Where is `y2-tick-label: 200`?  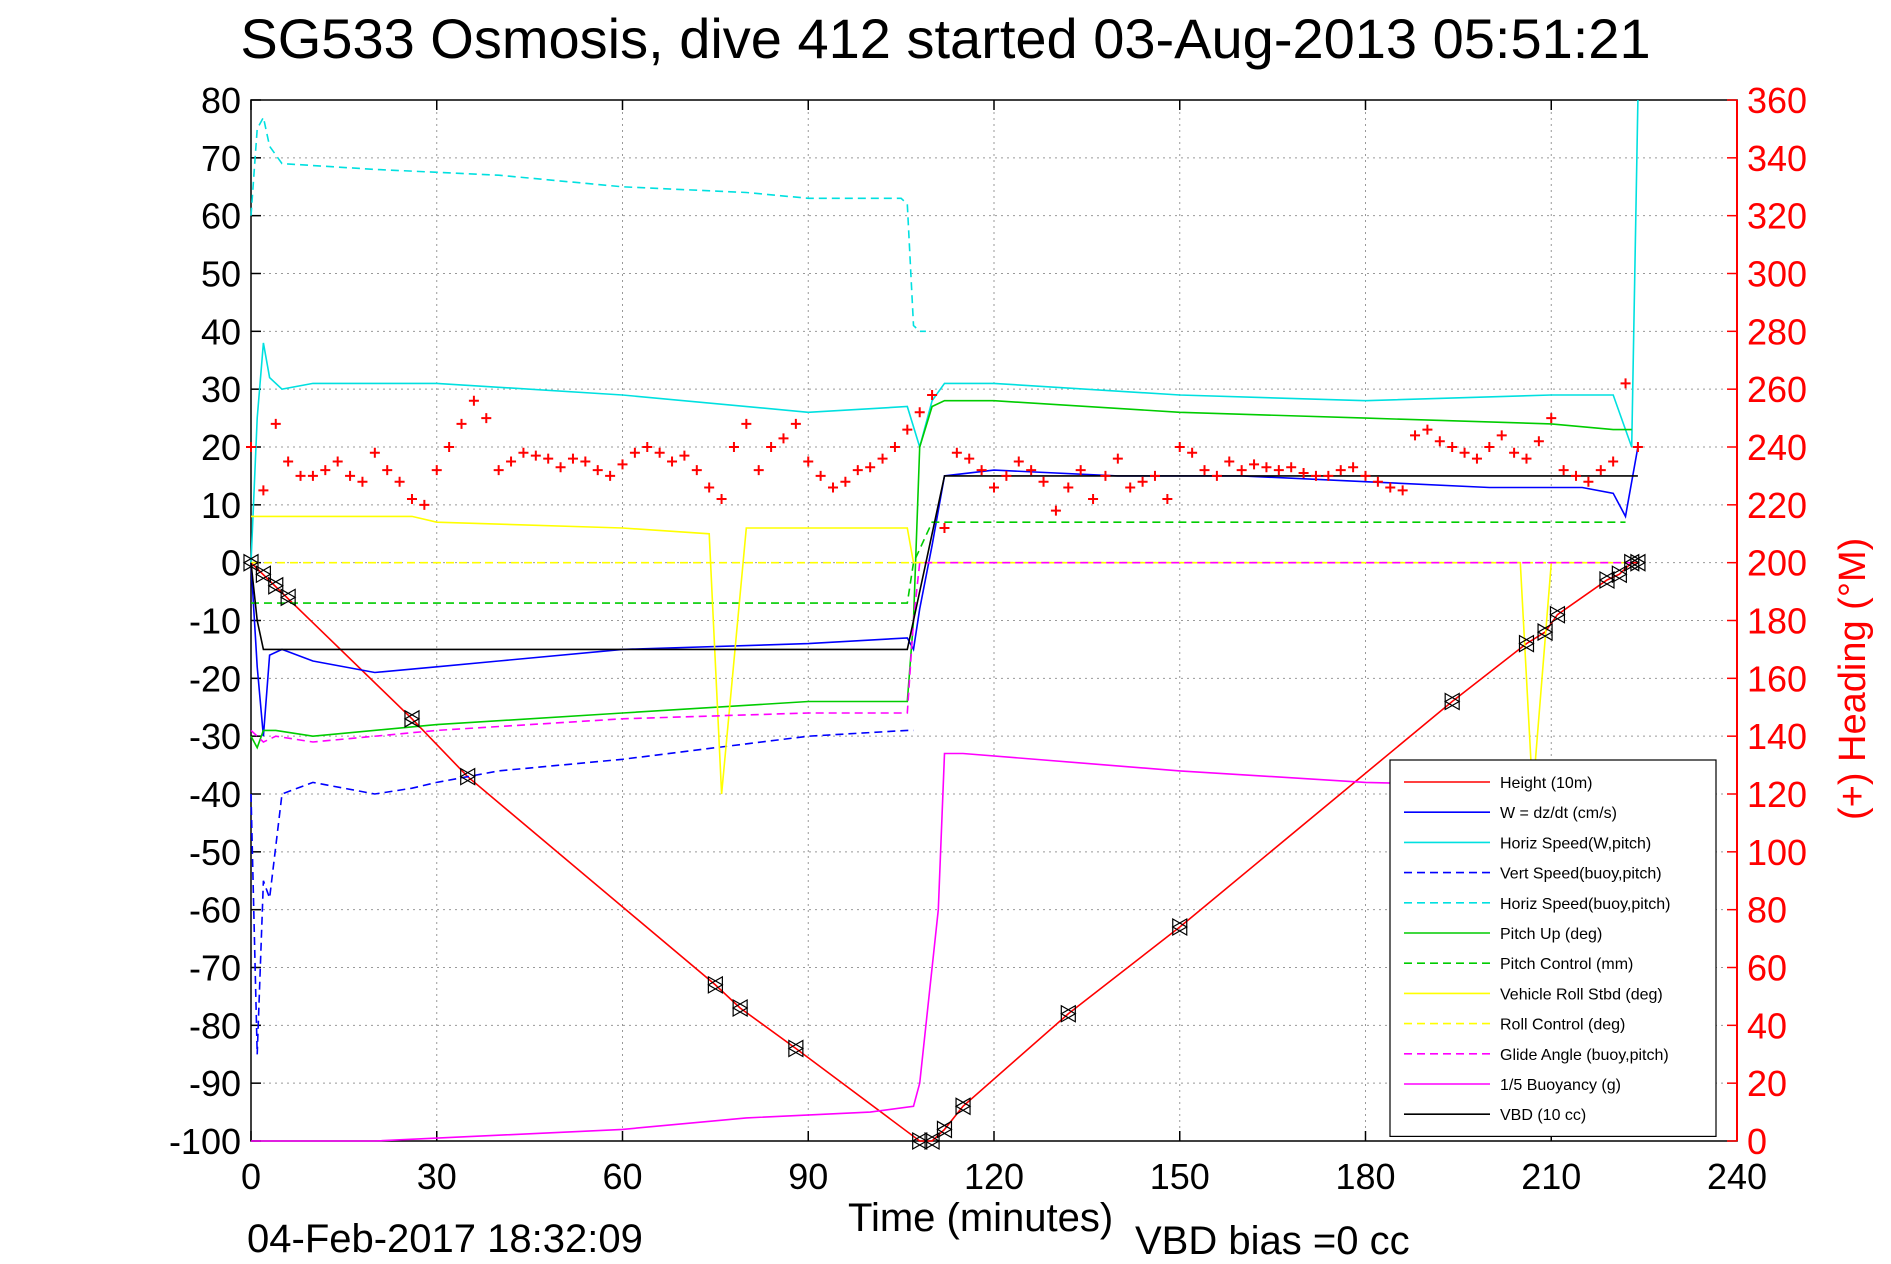 y2-tick-label: 200 is located at coordinates (1777, 563).